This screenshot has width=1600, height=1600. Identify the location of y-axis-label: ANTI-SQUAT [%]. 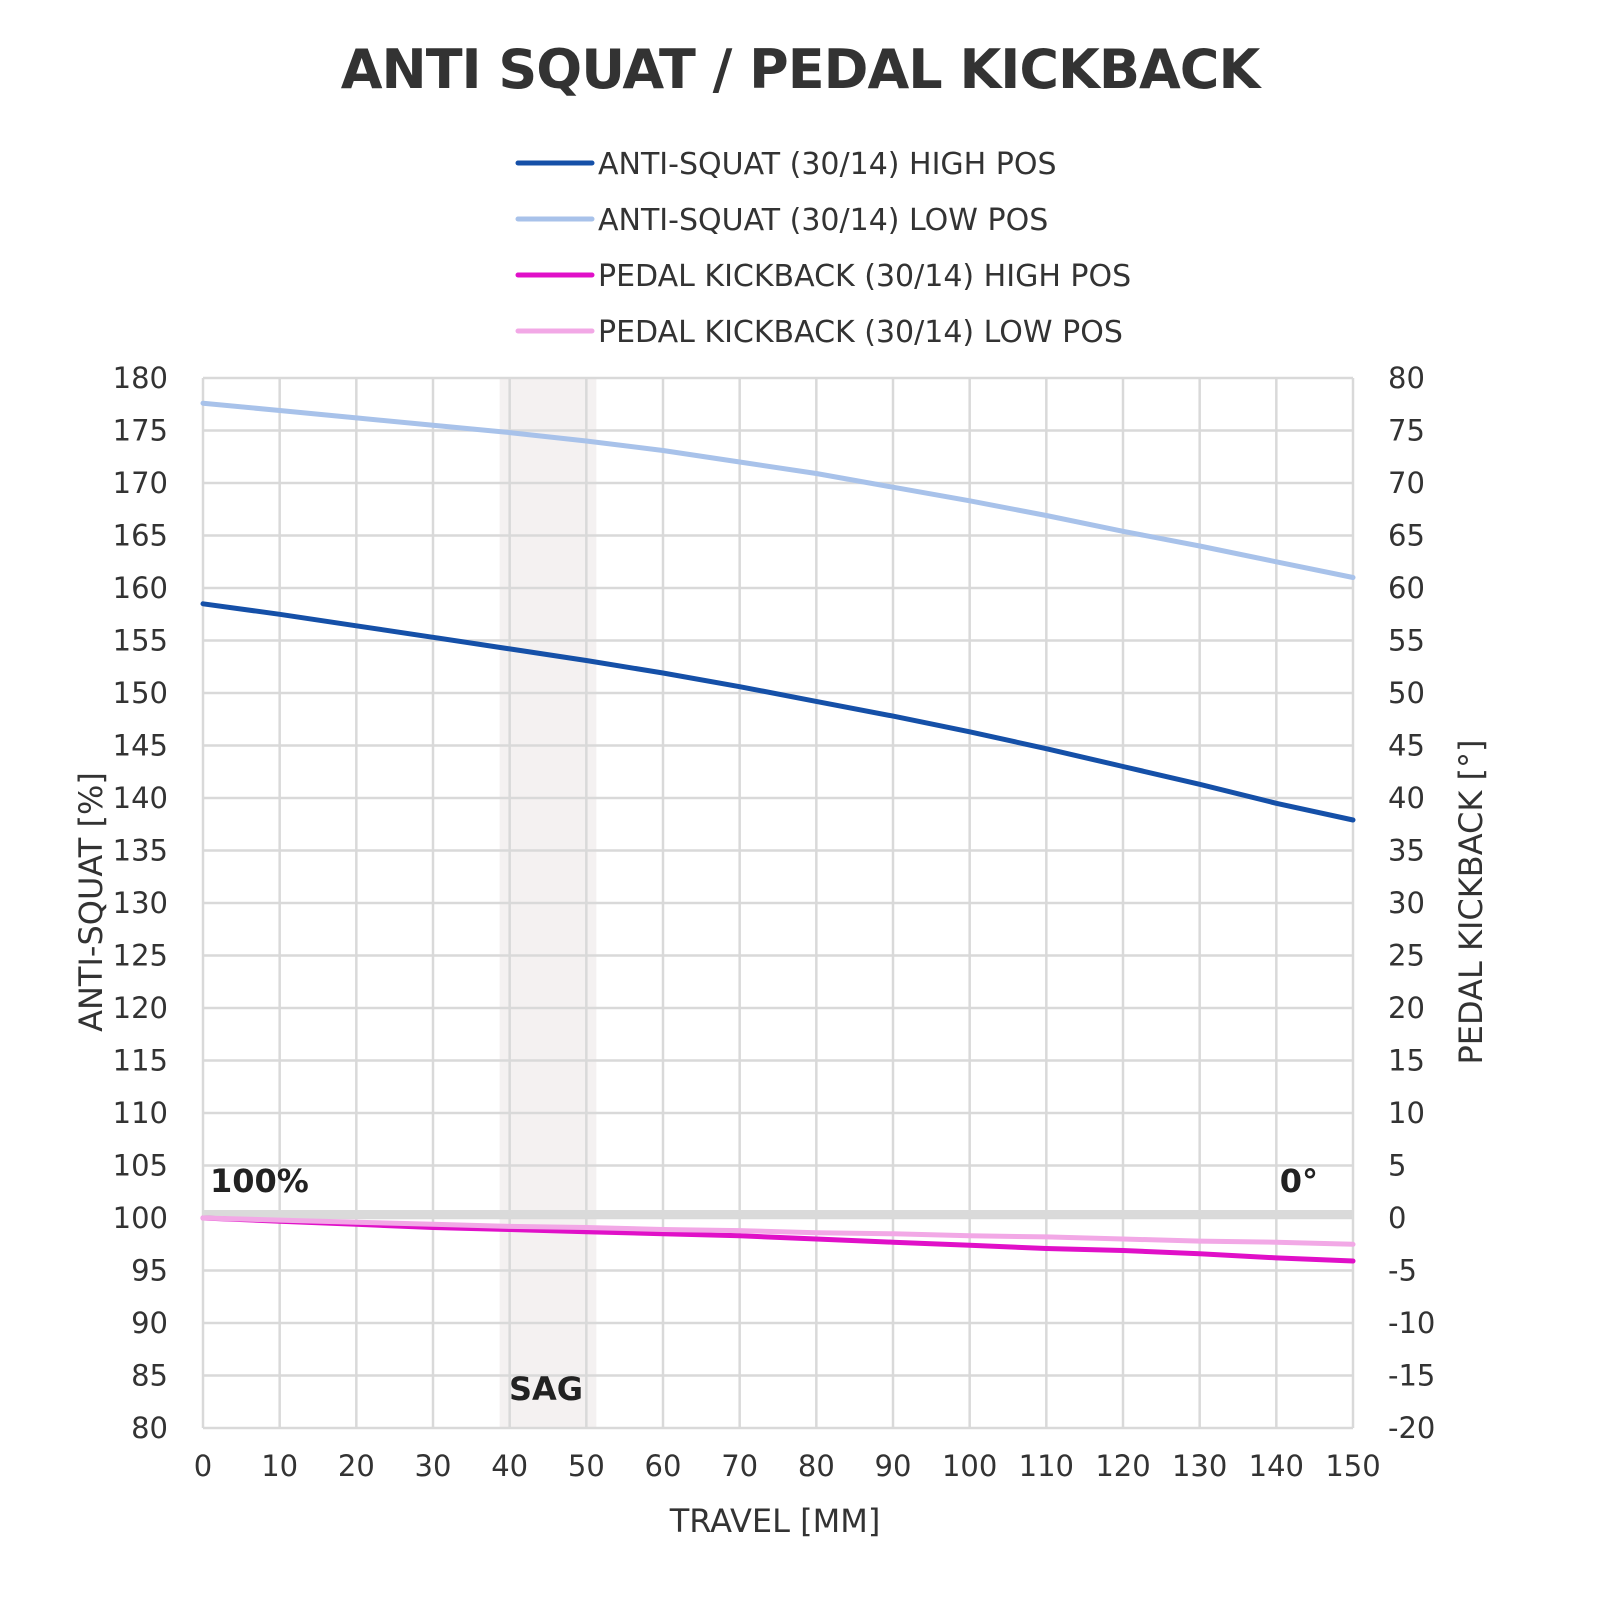
(91, 902).